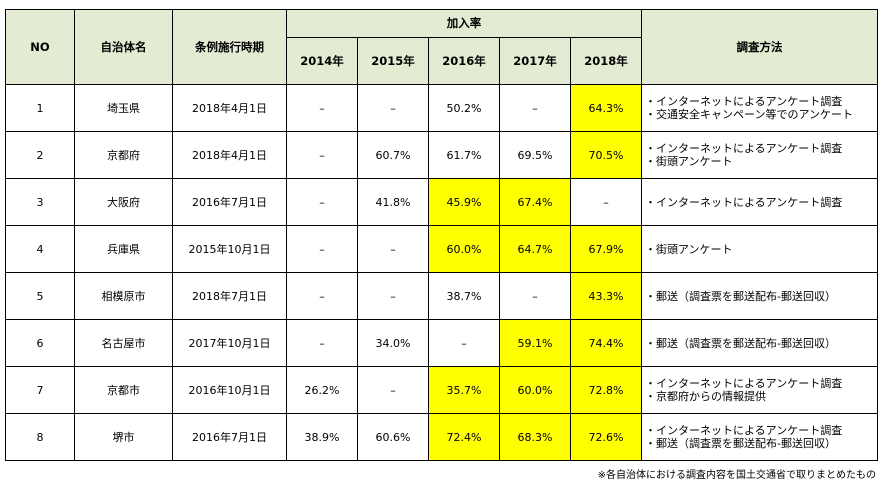 This screenshot has height=485, width=883. What do you see at coordinates (123, 47) in the screenshot?
I see `header-municipality: 自治体名` at bounding box center [123, 47].